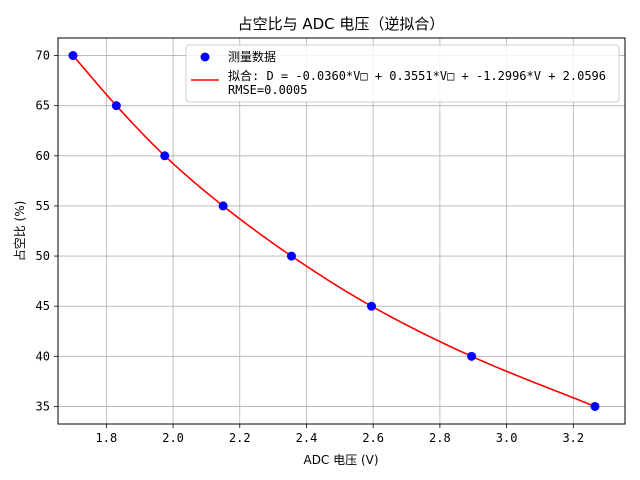  Describe the element at coordinates (43, 406) in the screenshot. I see `y-tick-label: 35` at that location.